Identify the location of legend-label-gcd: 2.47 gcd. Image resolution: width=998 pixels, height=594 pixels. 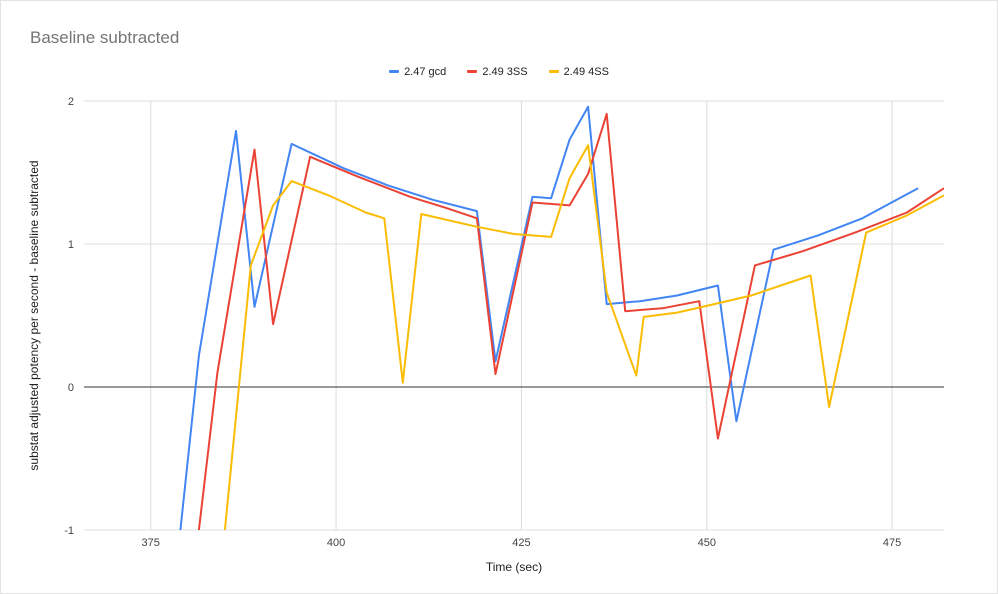
(425, 71).